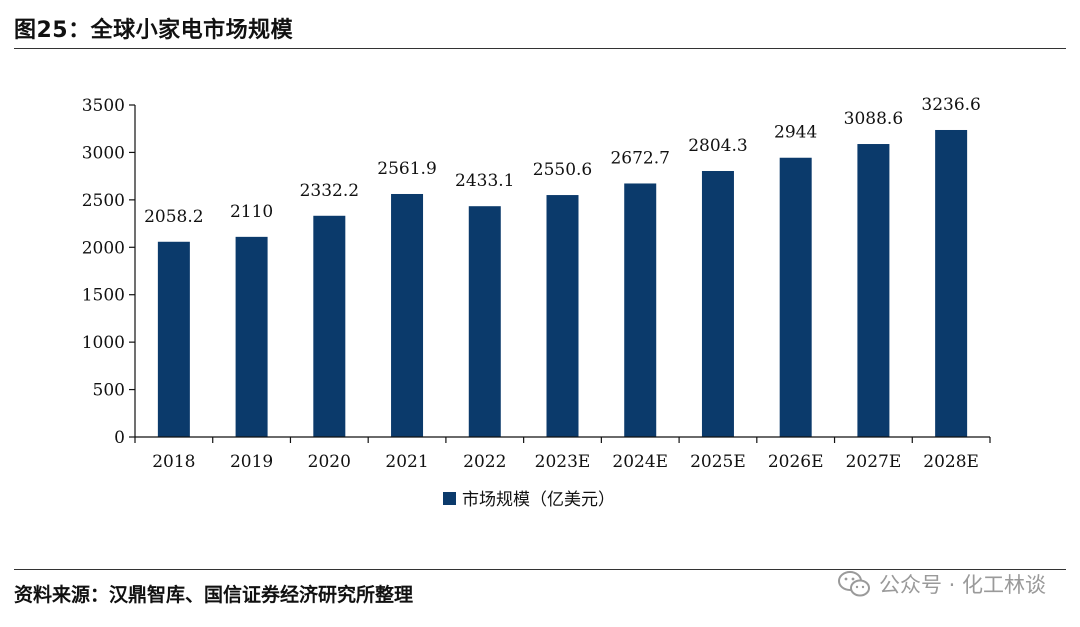 Image resolution: width=1080 pixels, height=627 pixels. Describe the element at coordinates (540, 569) in the screenshot. I see `bottom-divider` at that location.